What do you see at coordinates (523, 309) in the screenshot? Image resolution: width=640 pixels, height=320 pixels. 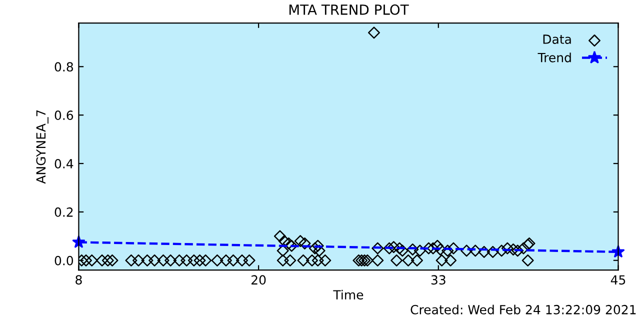 I see `text: Created: Wed Feb 24 13:22:09 2021` at bounding box center [523, 309].